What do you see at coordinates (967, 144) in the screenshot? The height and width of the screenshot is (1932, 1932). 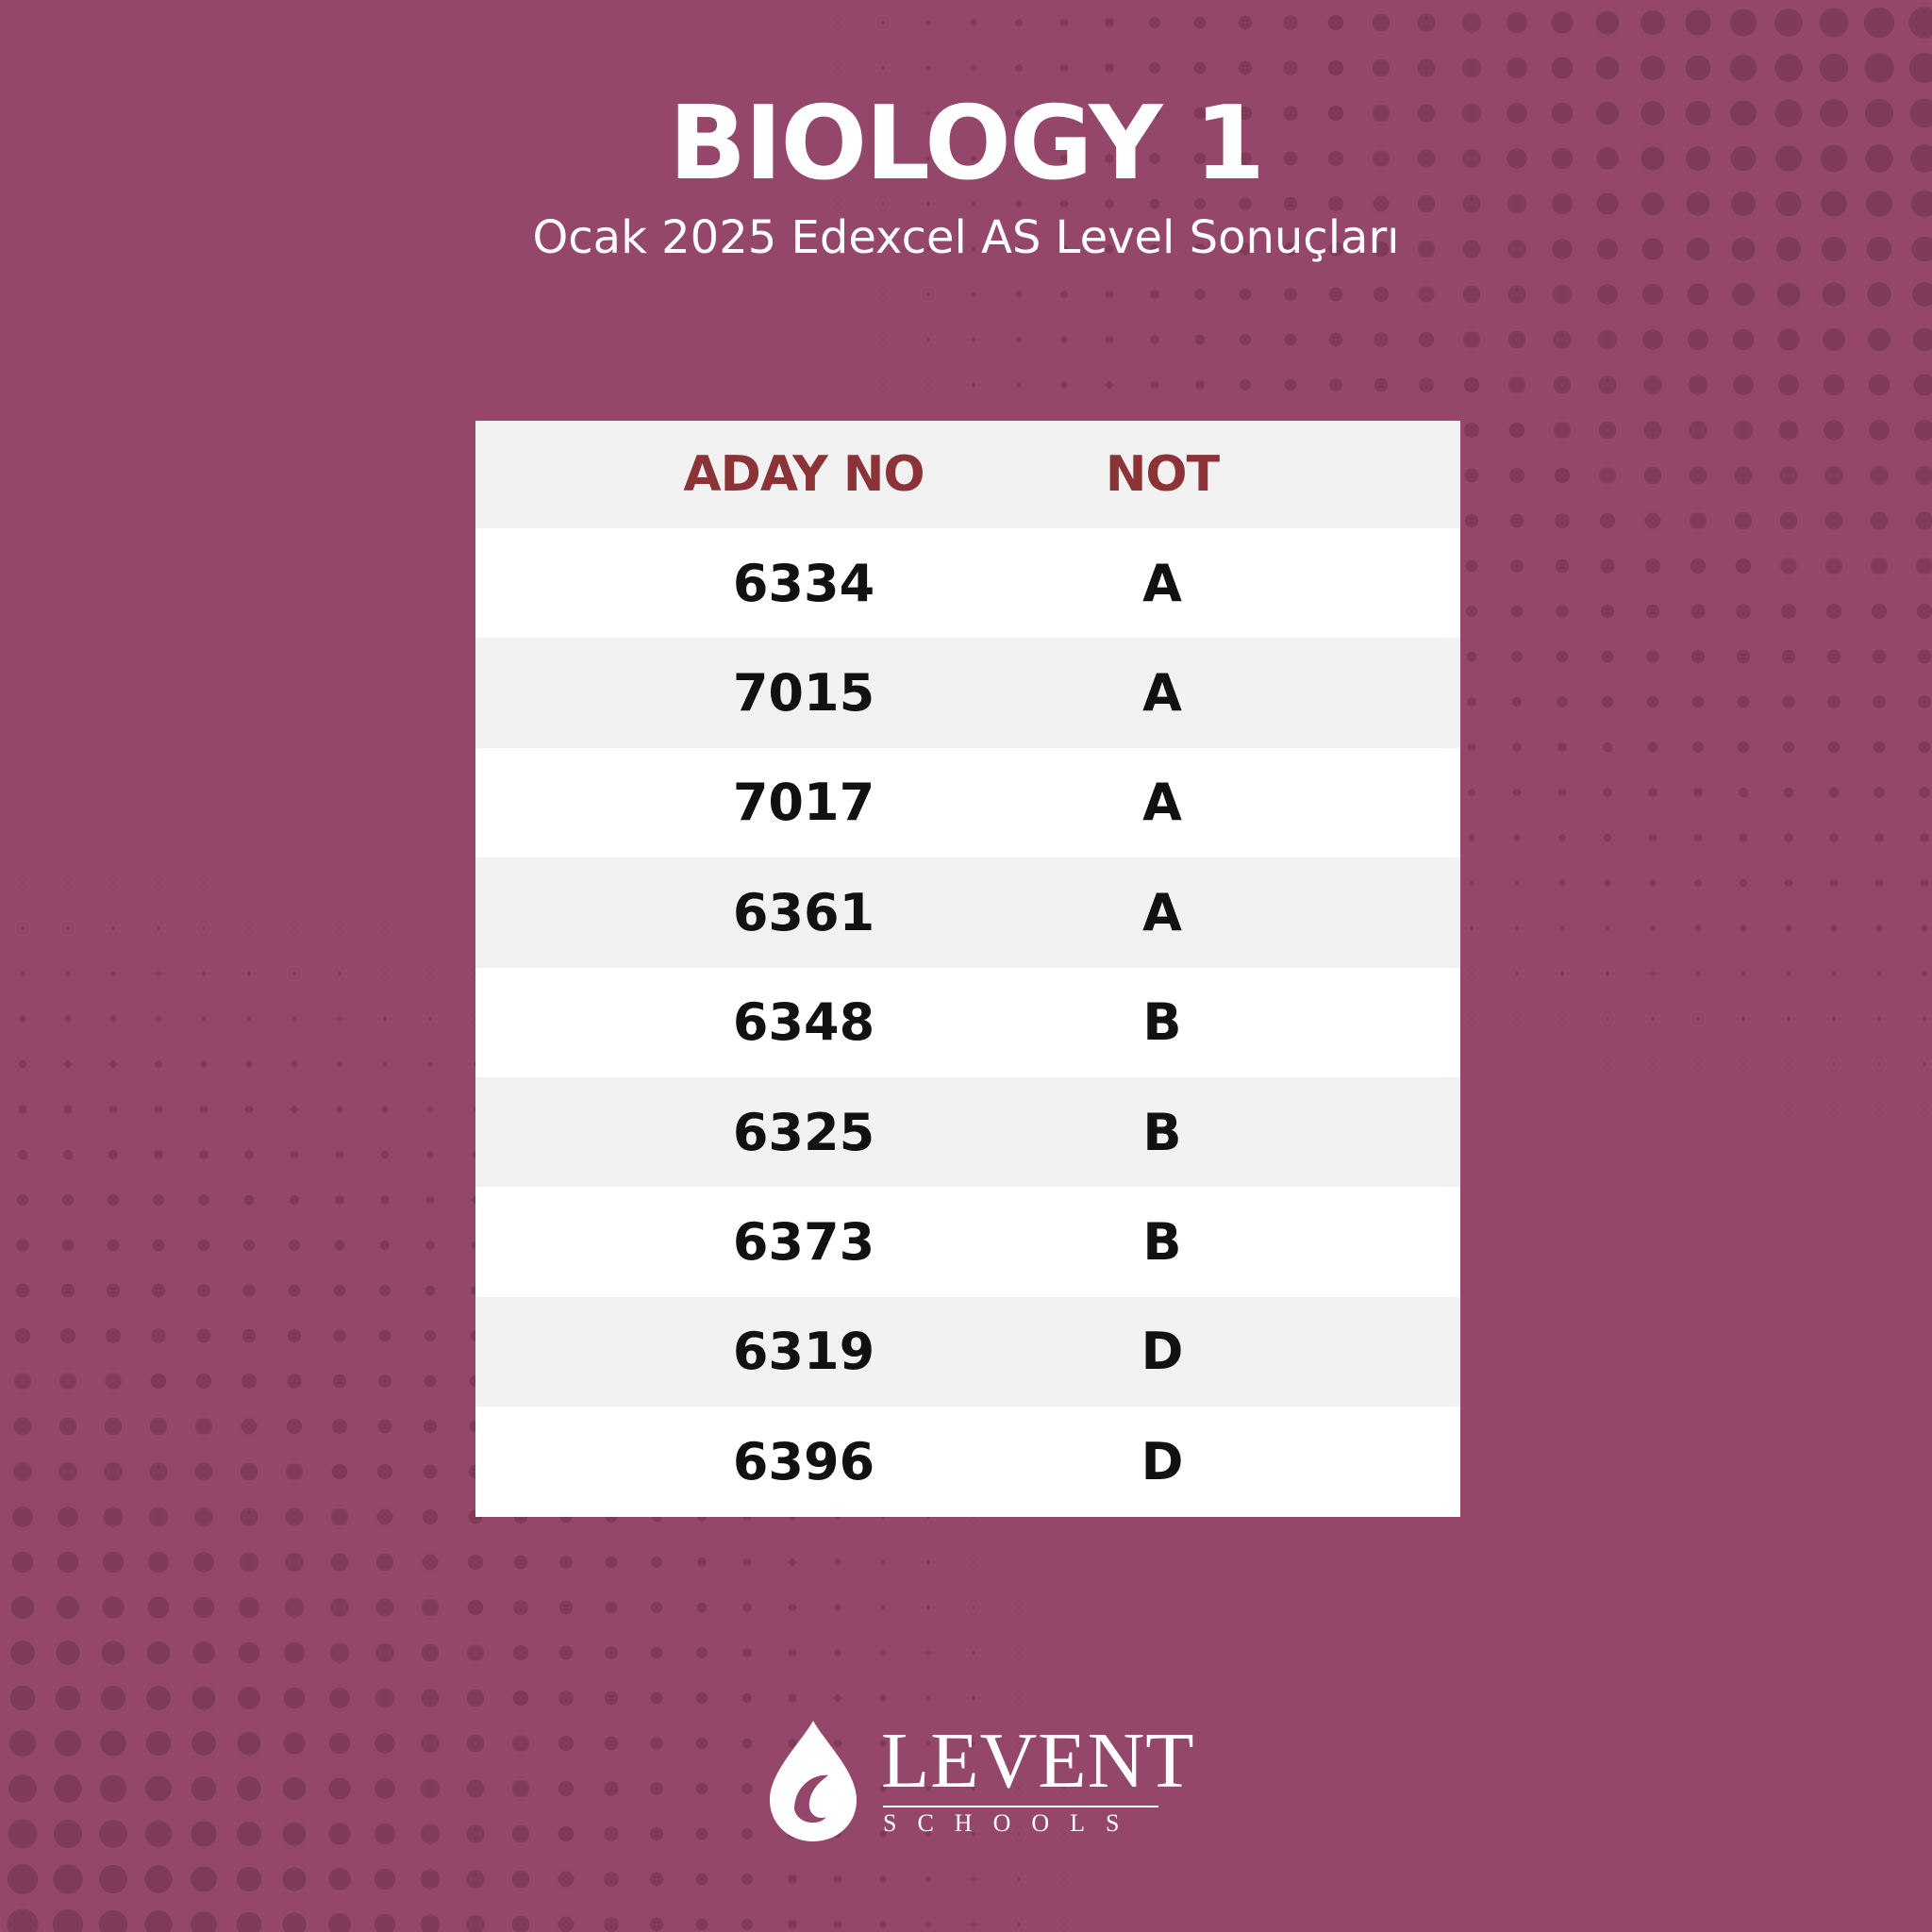 I see `page-title: BIOLOGY 1` at bounding box center [967, 144].